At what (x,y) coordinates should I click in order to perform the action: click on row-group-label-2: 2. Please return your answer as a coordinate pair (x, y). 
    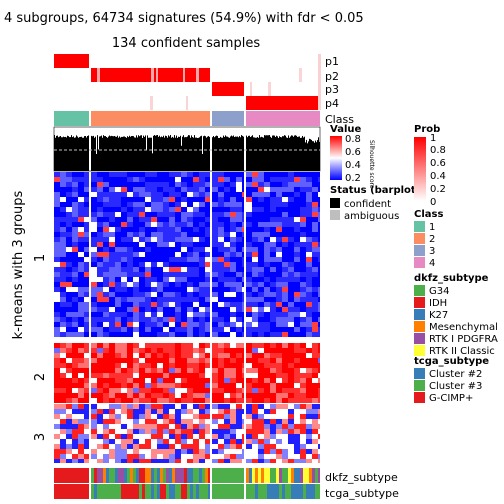
    Looking at the image, I should click on (40, 377).